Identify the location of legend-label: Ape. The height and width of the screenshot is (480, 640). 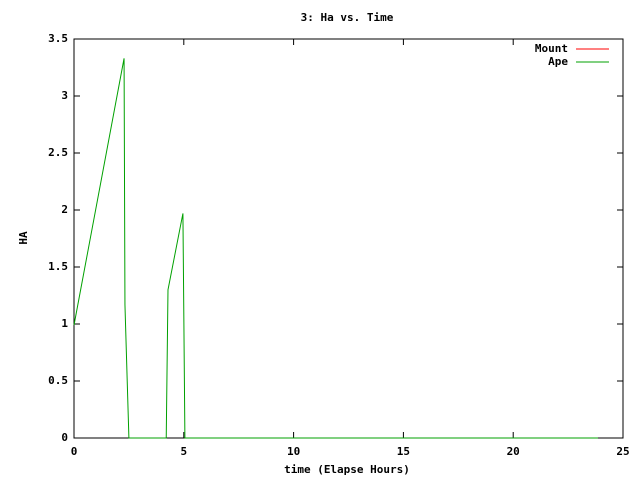
(558, 61).